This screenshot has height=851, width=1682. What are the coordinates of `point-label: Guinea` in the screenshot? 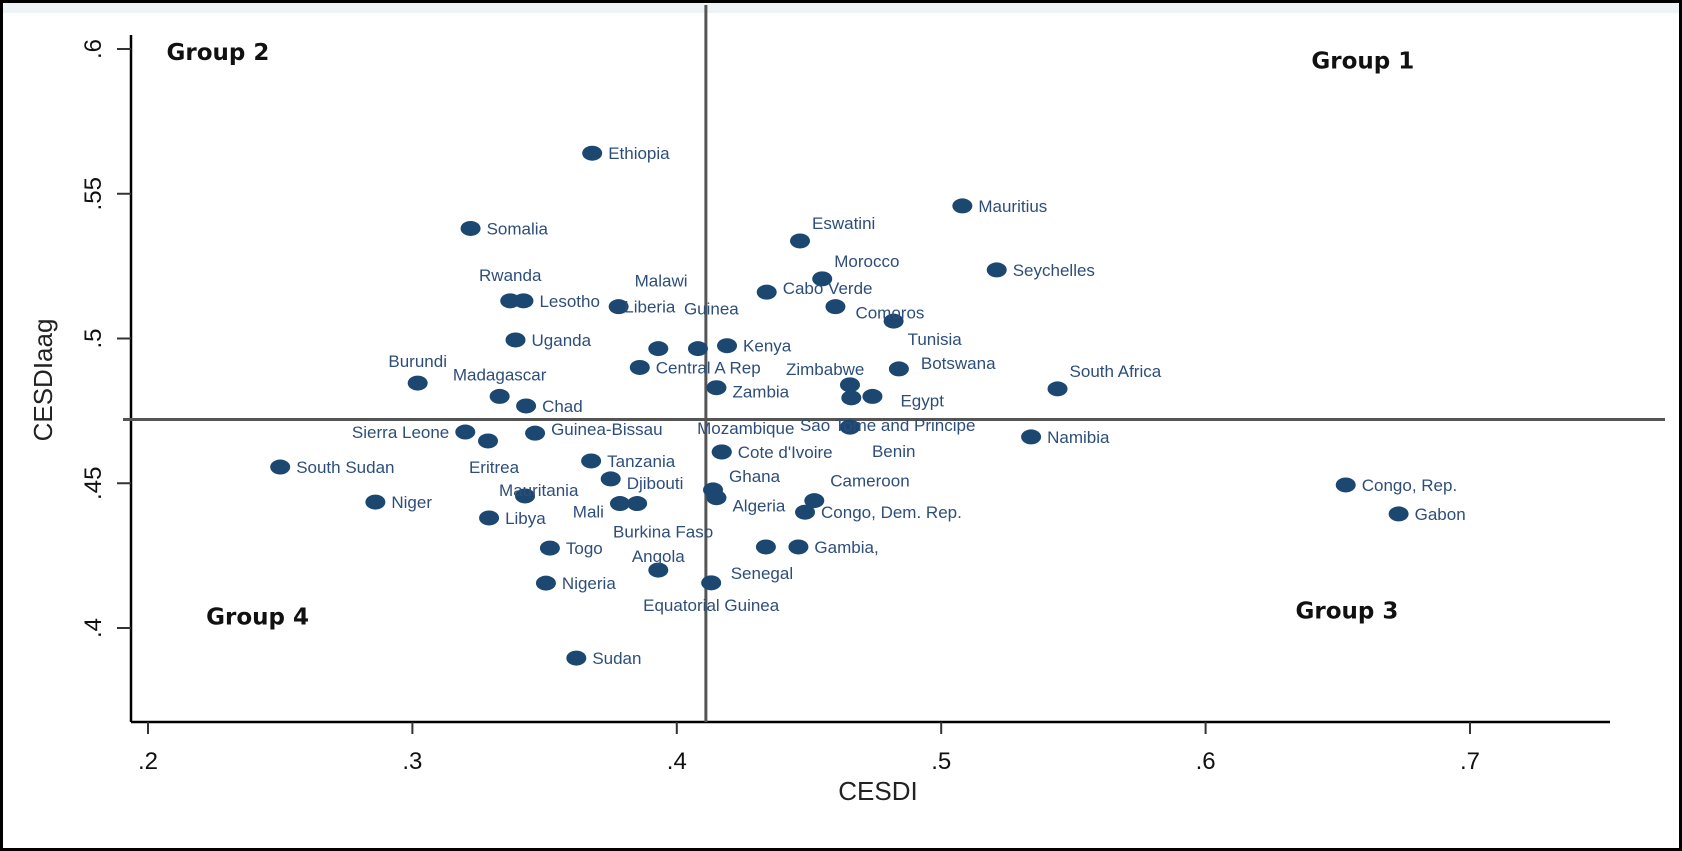 It's located at (711, 309).